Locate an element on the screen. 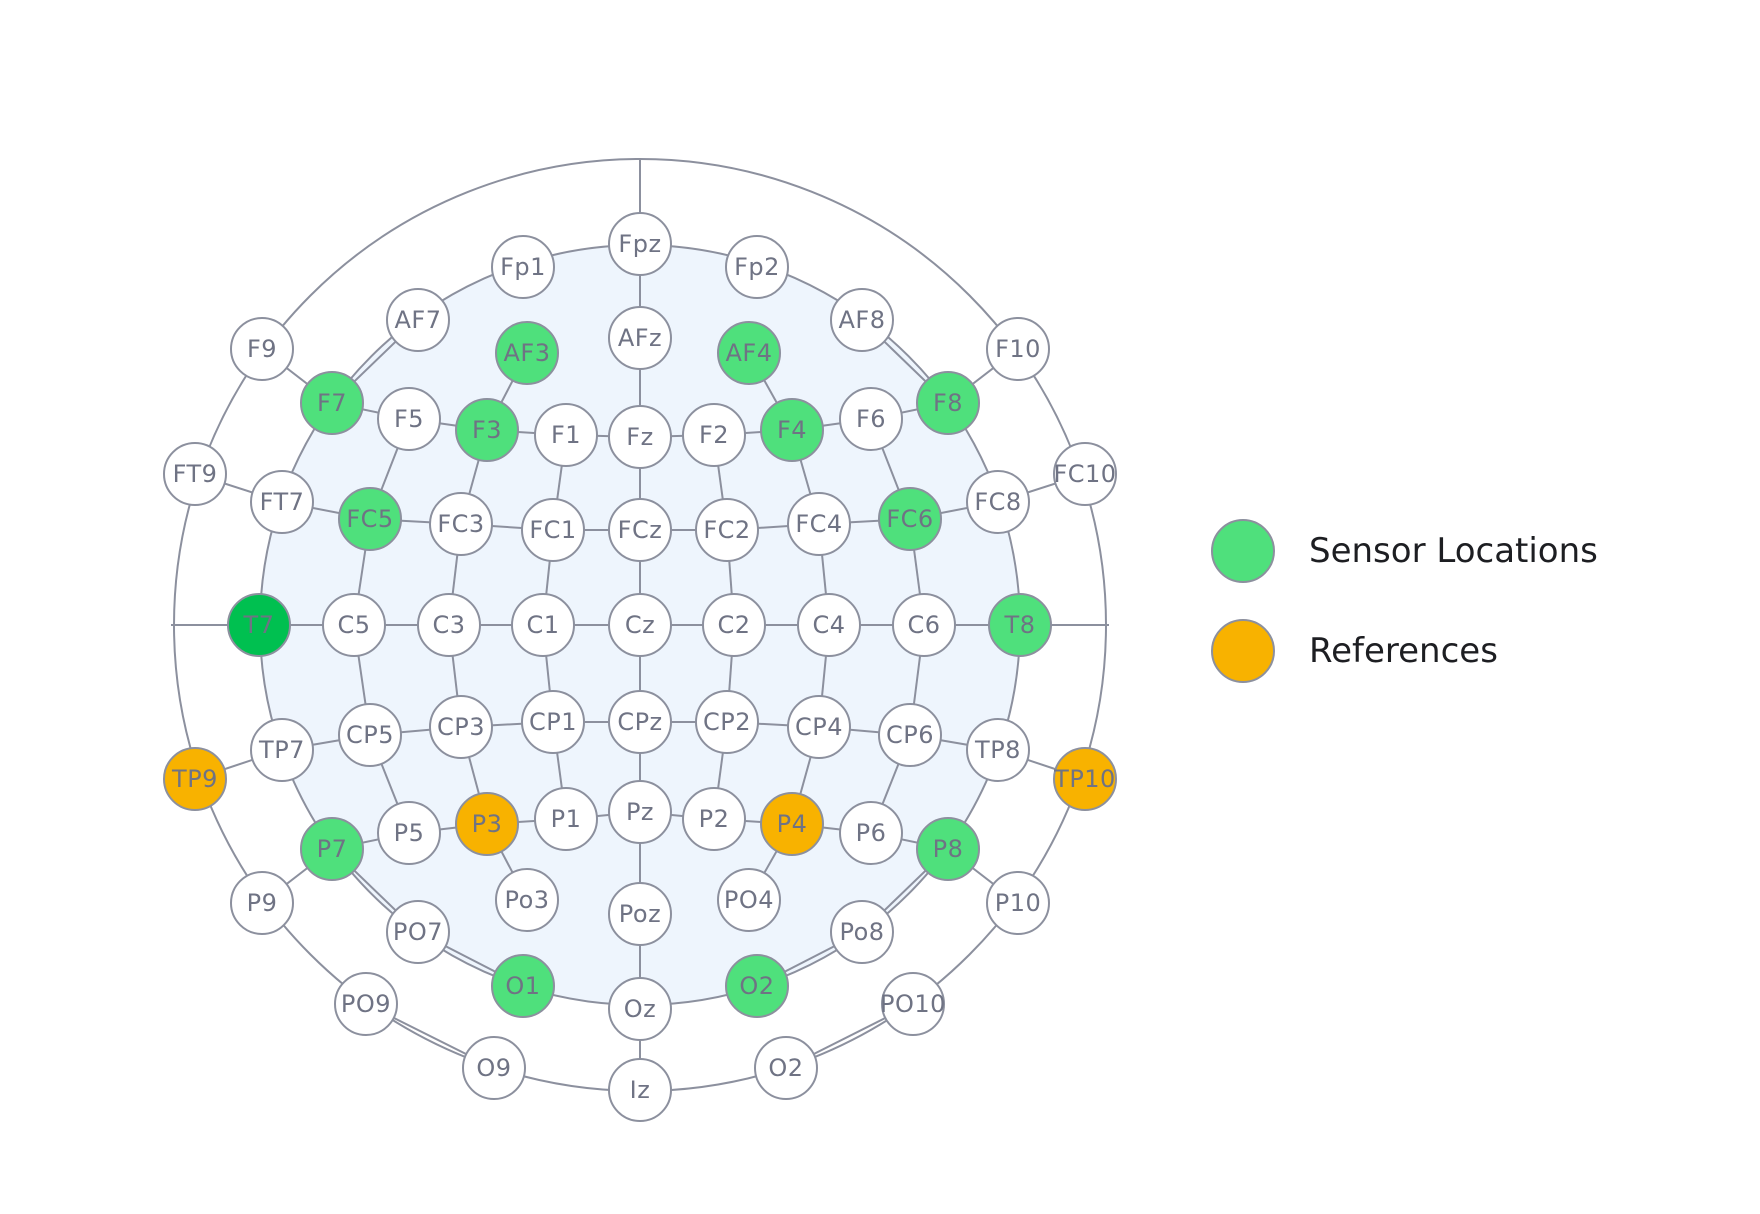 The width and height of the screenshot is (1760, 1214). electrode-label: P8 is located at coordinates (948, 849).